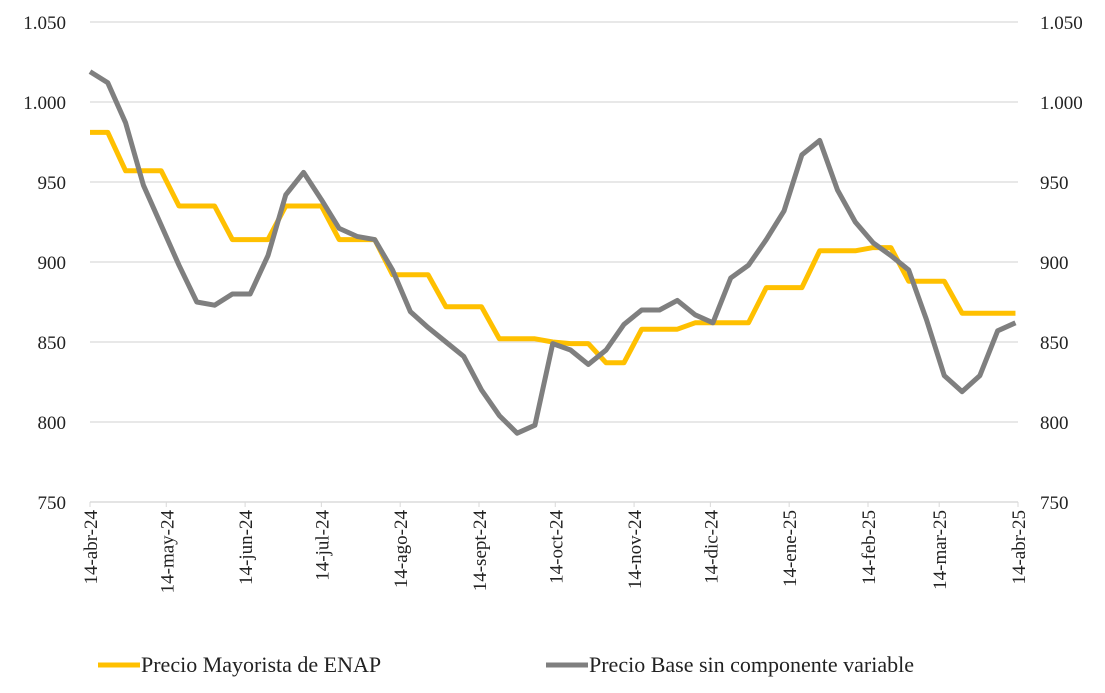 The image size is (1105, 693). What do you see at coordinates (91, 547) in the screenshot?
I see `x-tick-label: 14-abr-24` at bounding box center [91, 547].